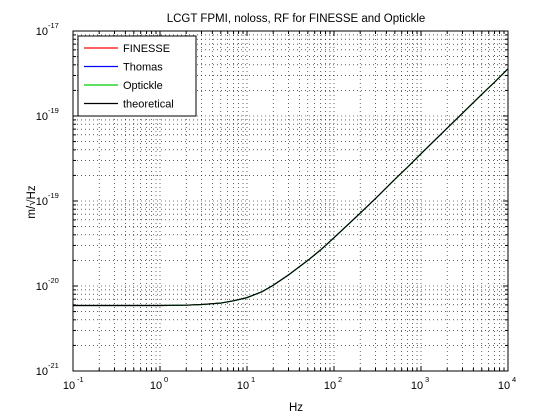  I want to click on x-tick-label: 10³, so click(420, 383).